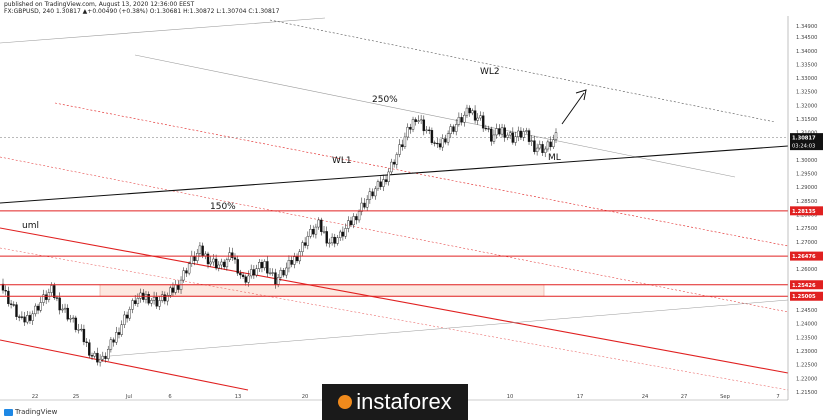  What do you see at coordinates (169, 397) in the screenshot?
I see `time-tick-label: 6` at bounding box center [169, 397].